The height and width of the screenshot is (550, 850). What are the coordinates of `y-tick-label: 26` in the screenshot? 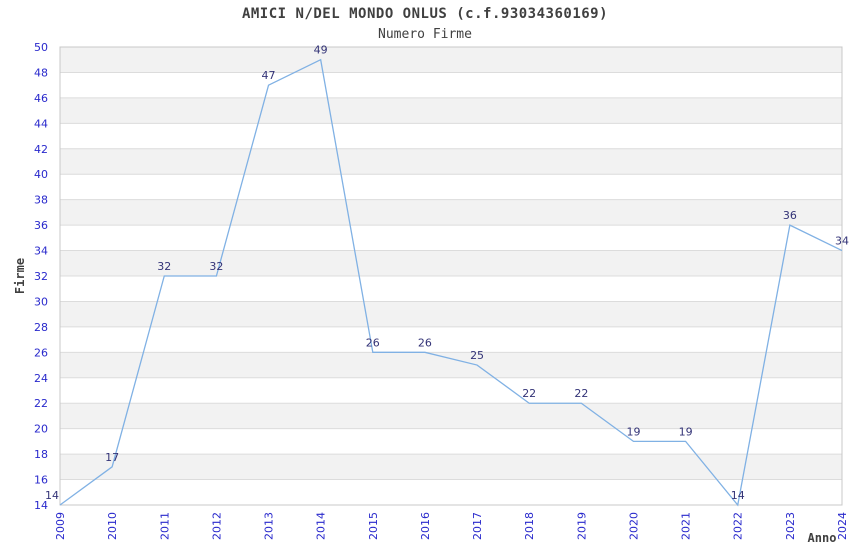 It's located at (41, 352).